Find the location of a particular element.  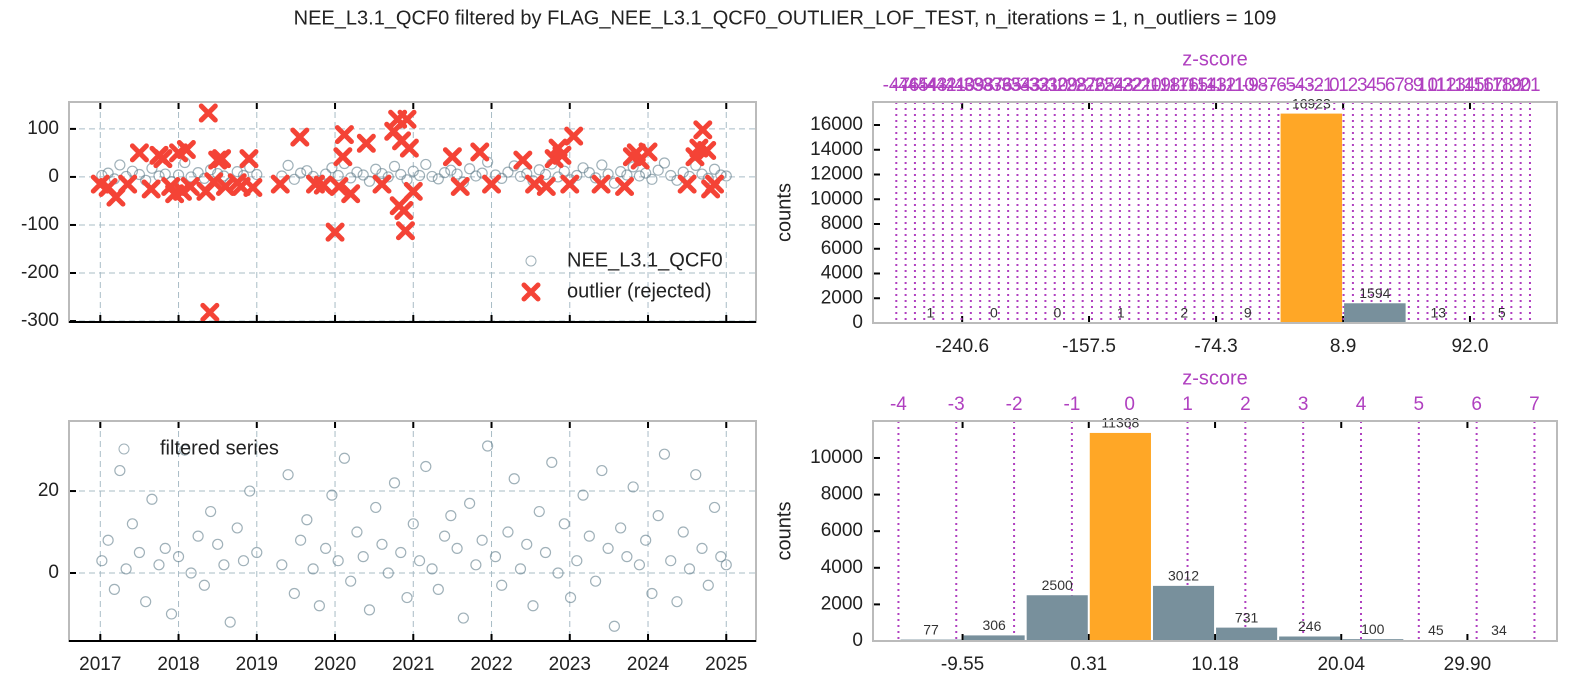

x-tick-label: 2024 is located at coordinates (648, 664).